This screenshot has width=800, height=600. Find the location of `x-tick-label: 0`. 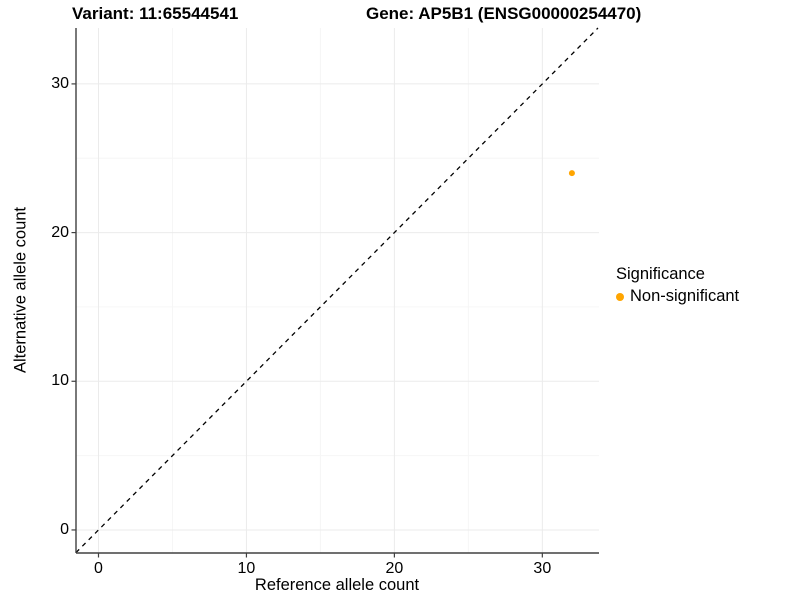

x-tick-label: 0 is located at coordinates (98, 568).